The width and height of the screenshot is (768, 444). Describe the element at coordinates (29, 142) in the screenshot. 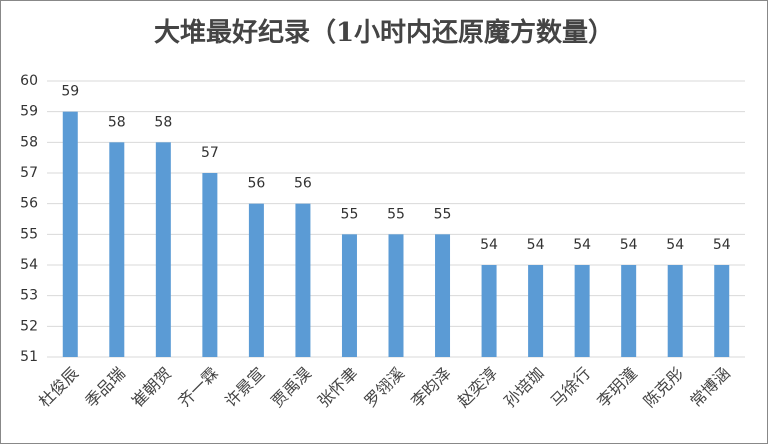

I see `y-tick-label: 58` at that location.